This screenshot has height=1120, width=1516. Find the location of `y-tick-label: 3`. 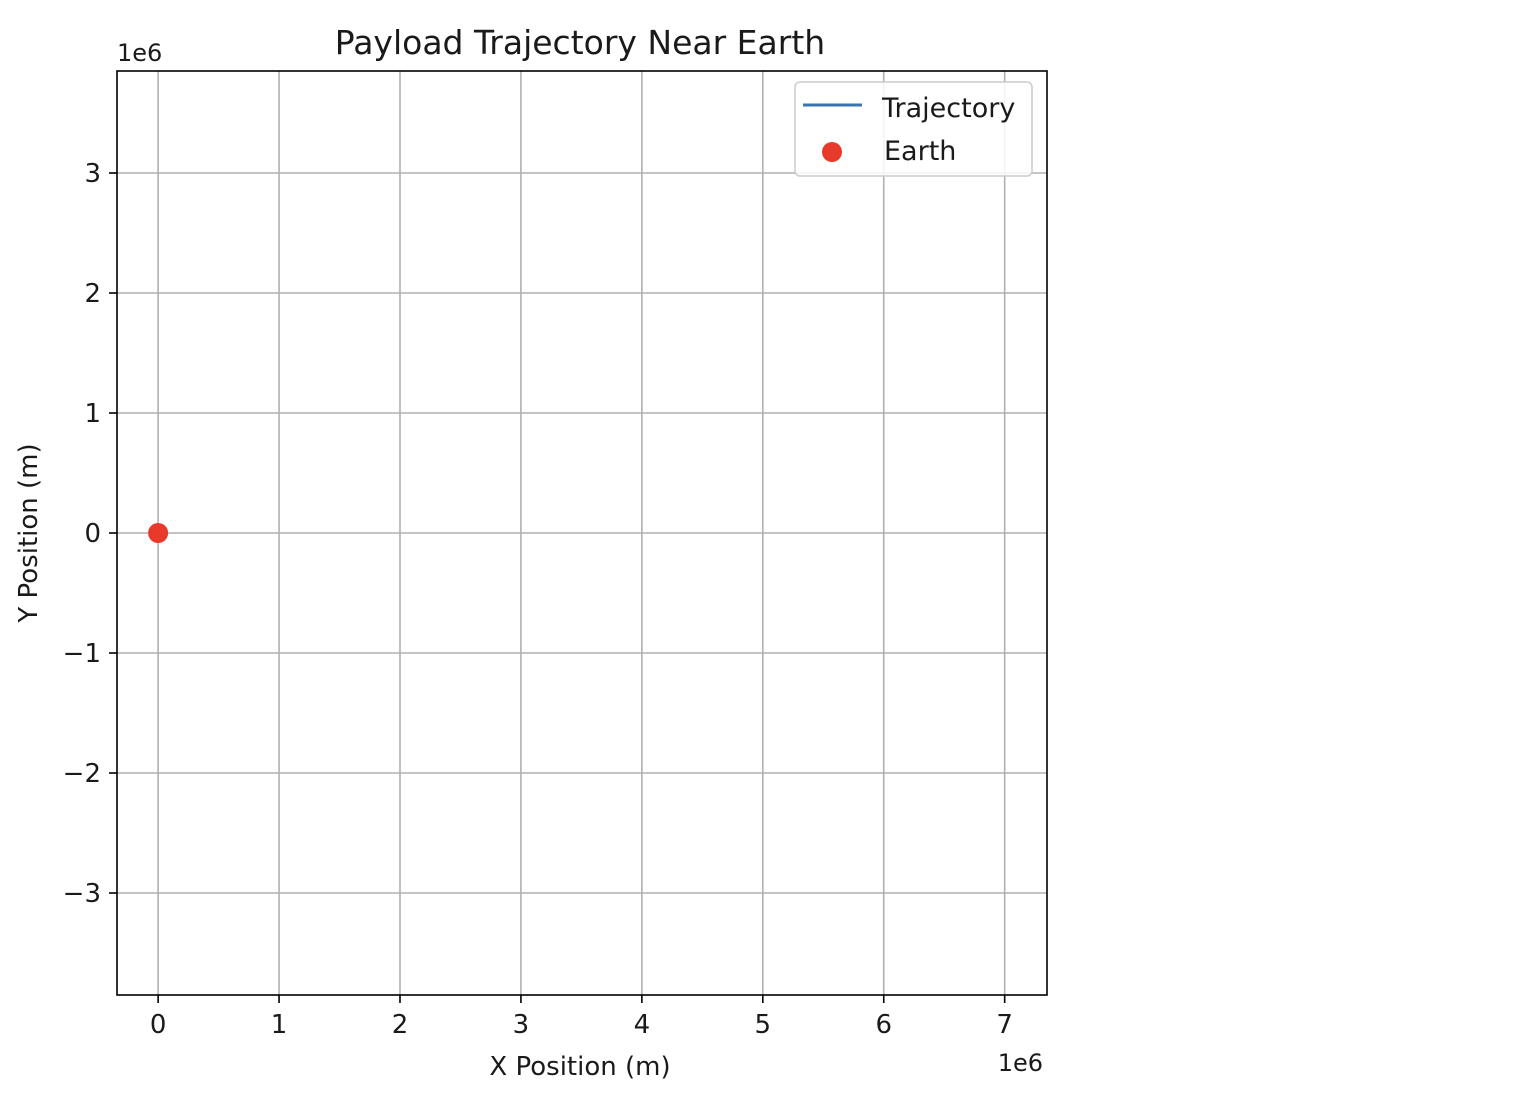

y-tick-label: 3 is located at coordinates (92, 174).